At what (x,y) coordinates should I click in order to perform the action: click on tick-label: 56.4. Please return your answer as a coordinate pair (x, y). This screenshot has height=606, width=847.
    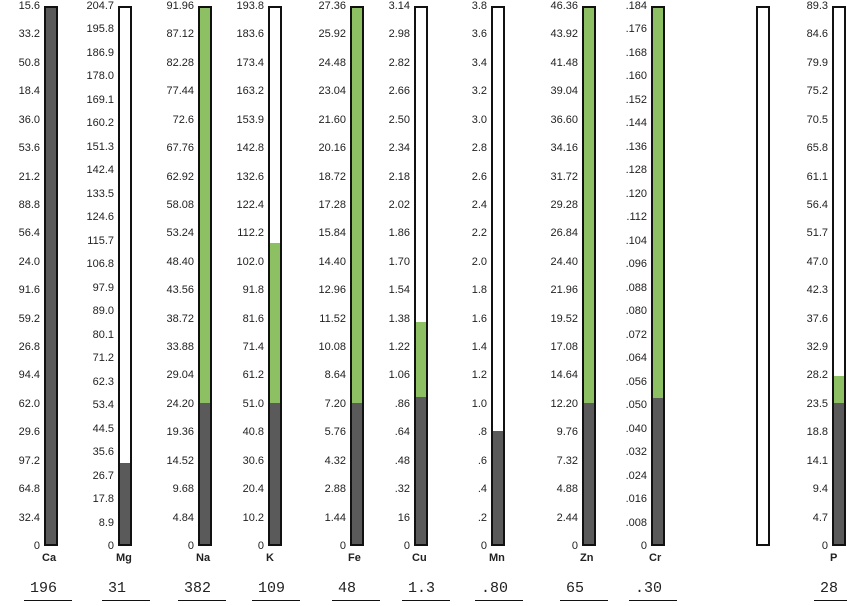
    Looking at the image, I should click on (29, 233).